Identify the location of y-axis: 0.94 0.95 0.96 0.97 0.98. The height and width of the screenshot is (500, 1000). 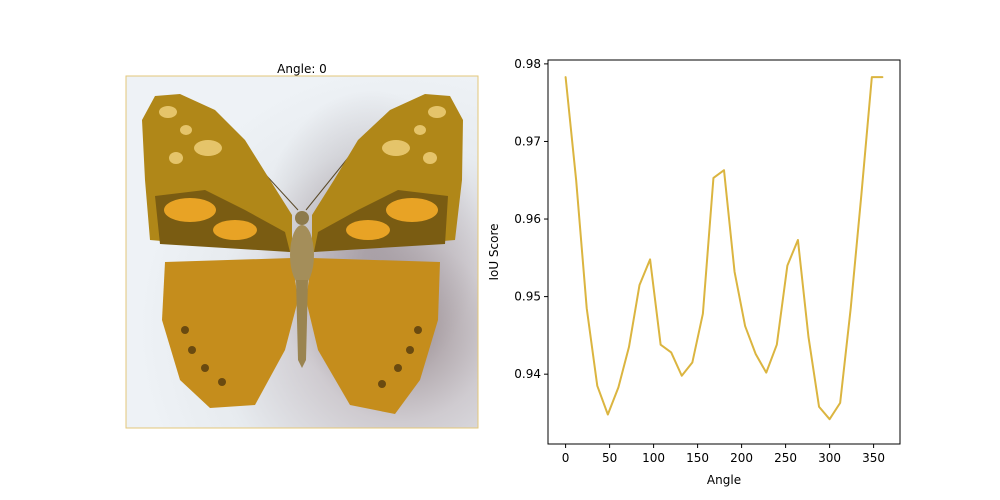
(531, 219).